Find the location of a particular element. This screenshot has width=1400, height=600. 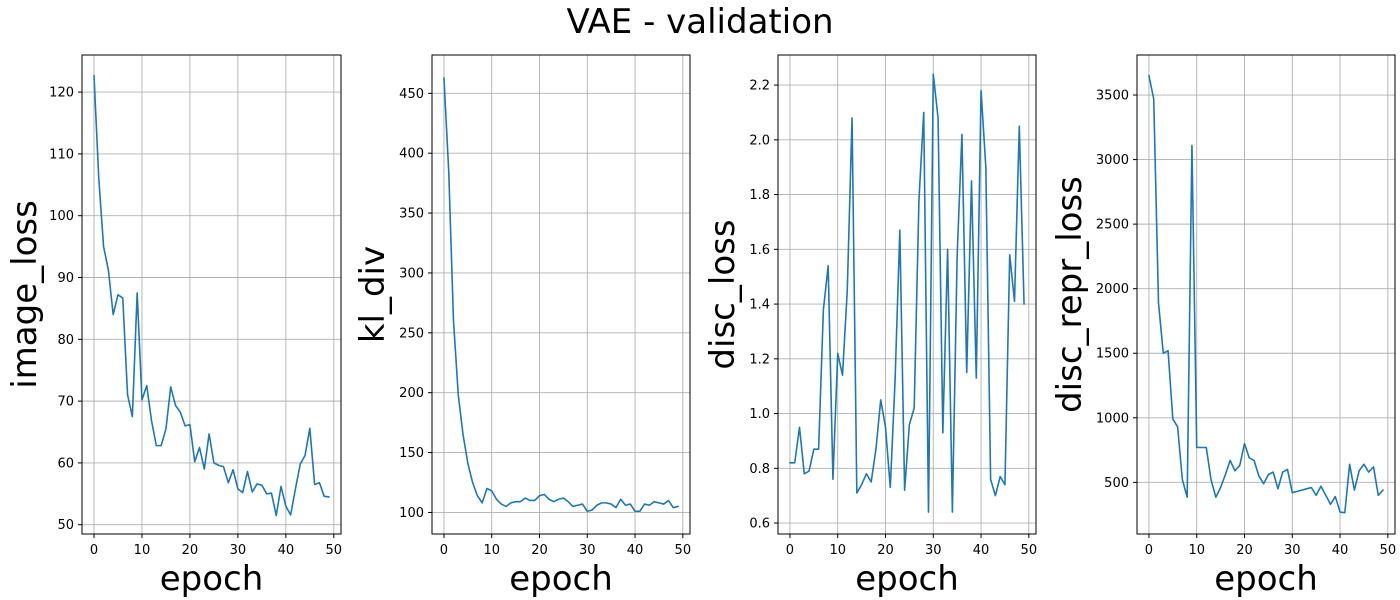

disc-loss-ytick-label-2: 1.0 is located at coordinates (759, 414).